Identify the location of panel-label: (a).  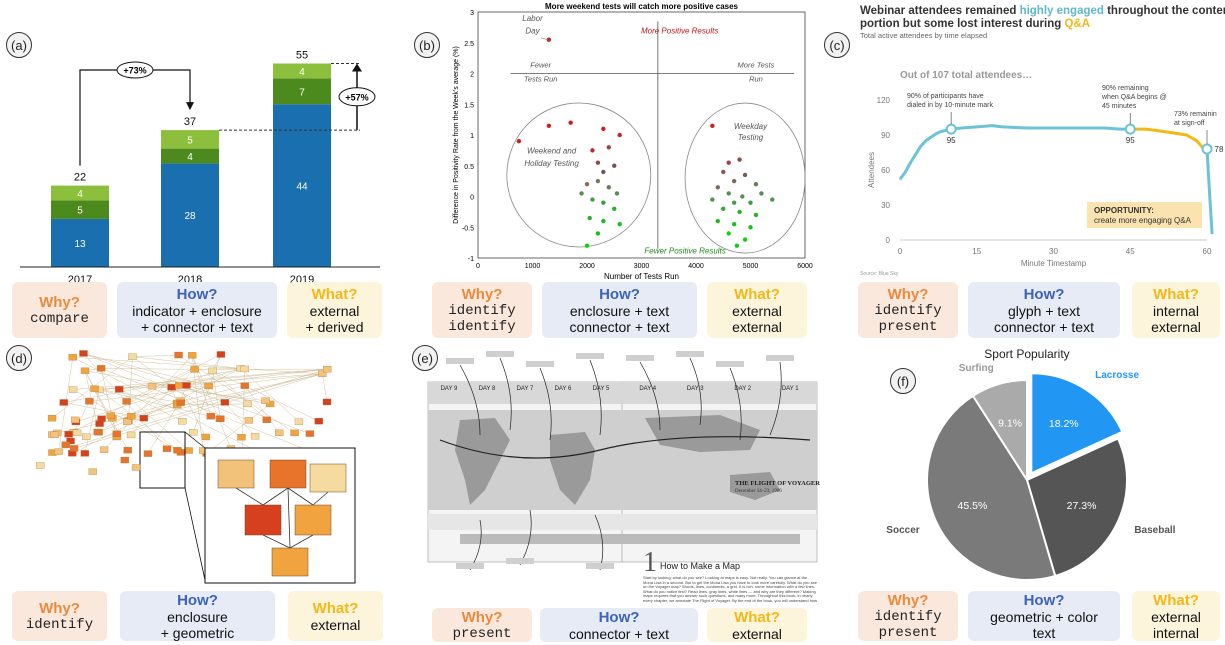
(19, 45).